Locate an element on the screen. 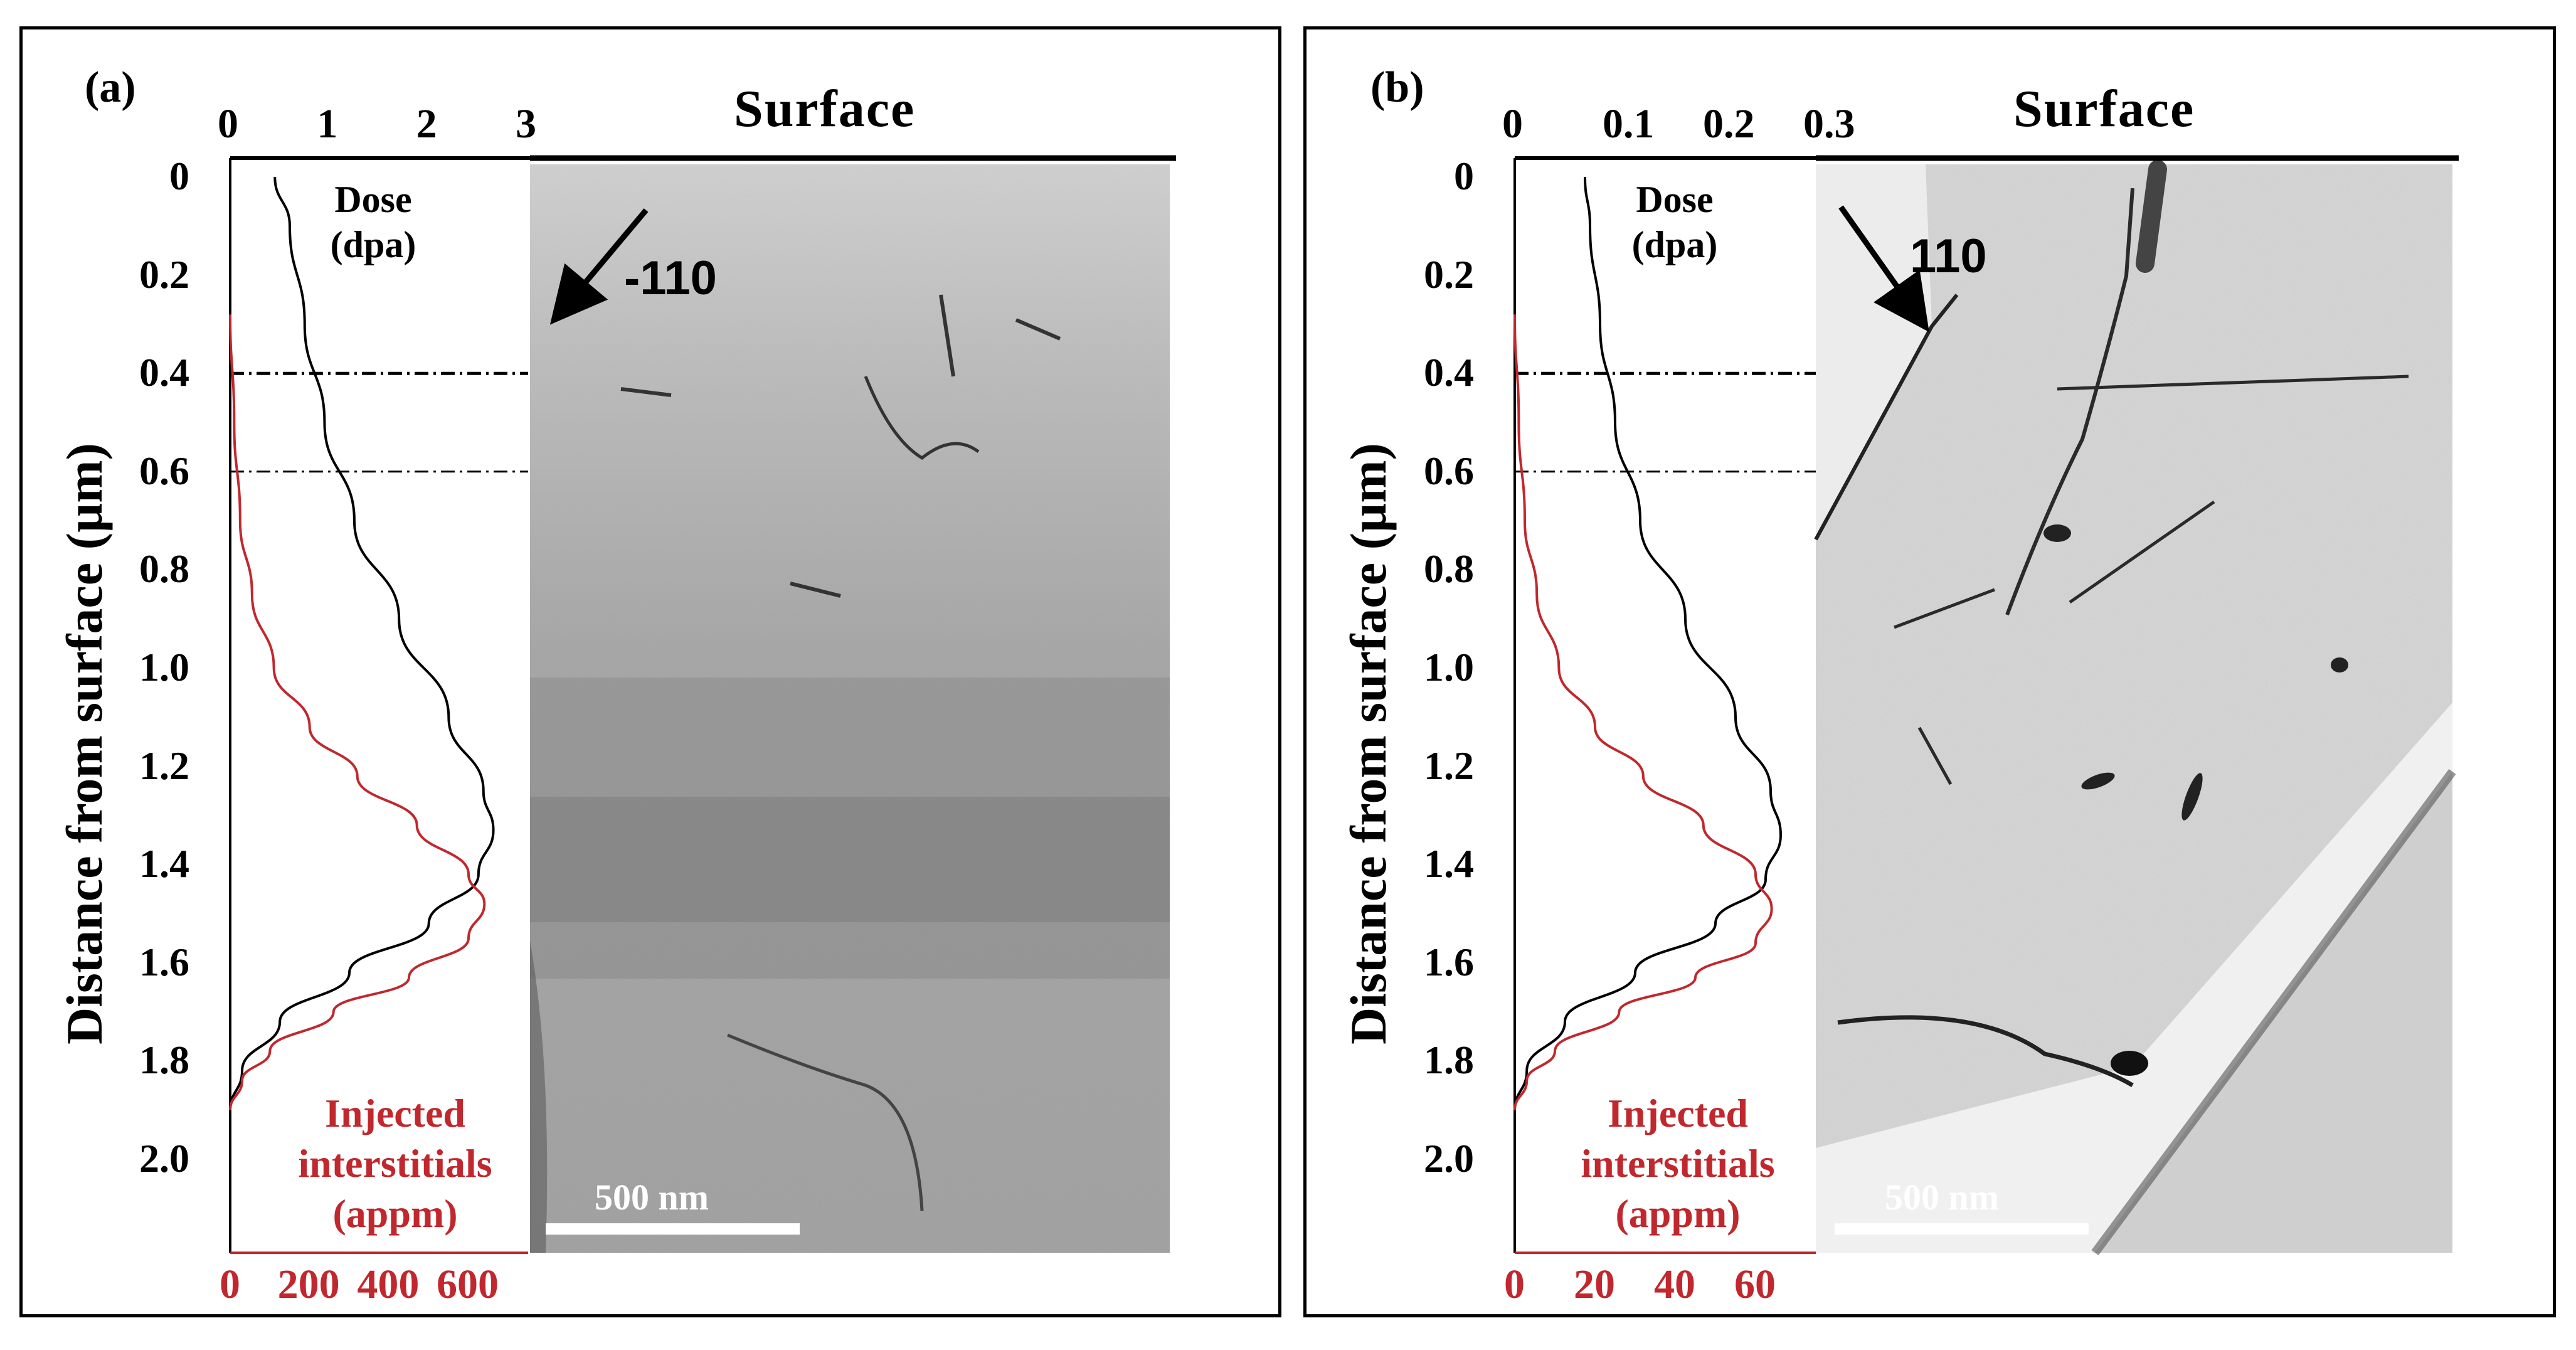  y-tick-label-b-6: 1.2 is located at coordinates (1449, 765).